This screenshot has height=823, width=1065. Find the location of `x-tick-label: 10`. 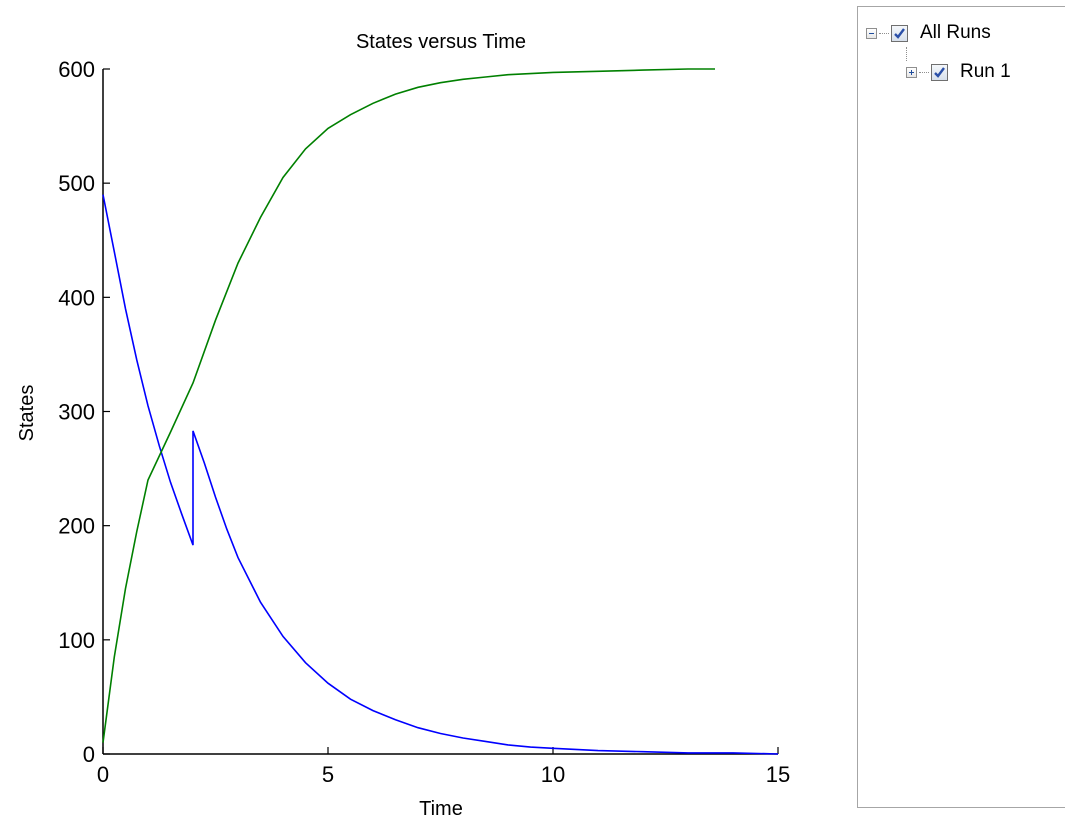

x-tick-label: 10 is located at coordinates (553, 774).